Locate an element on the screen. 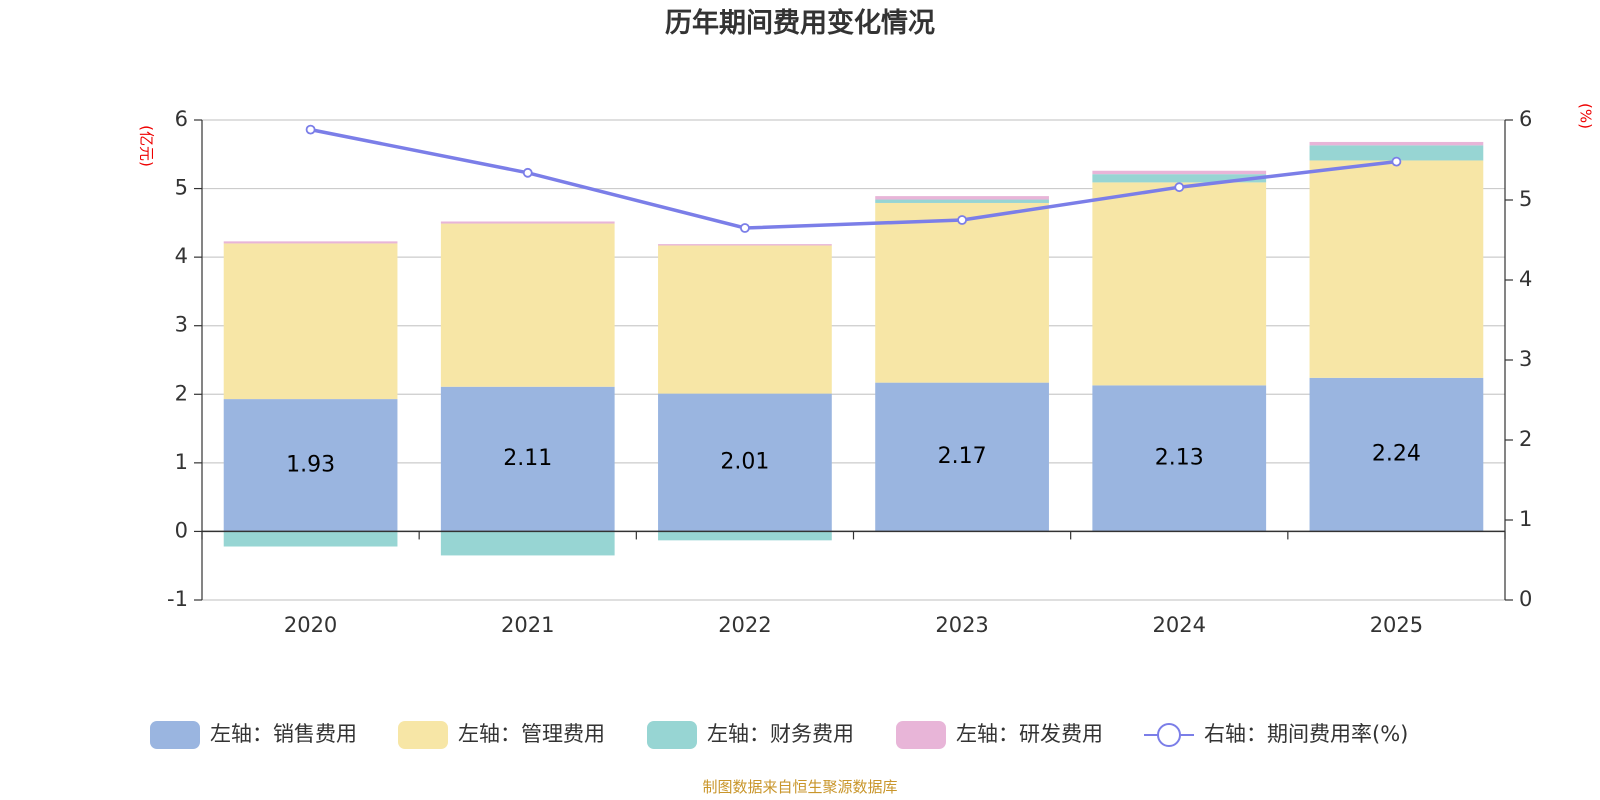 The width and height of the screenshot is (1600, 800). rate-point-2022 is located at coordinates (745, 228).